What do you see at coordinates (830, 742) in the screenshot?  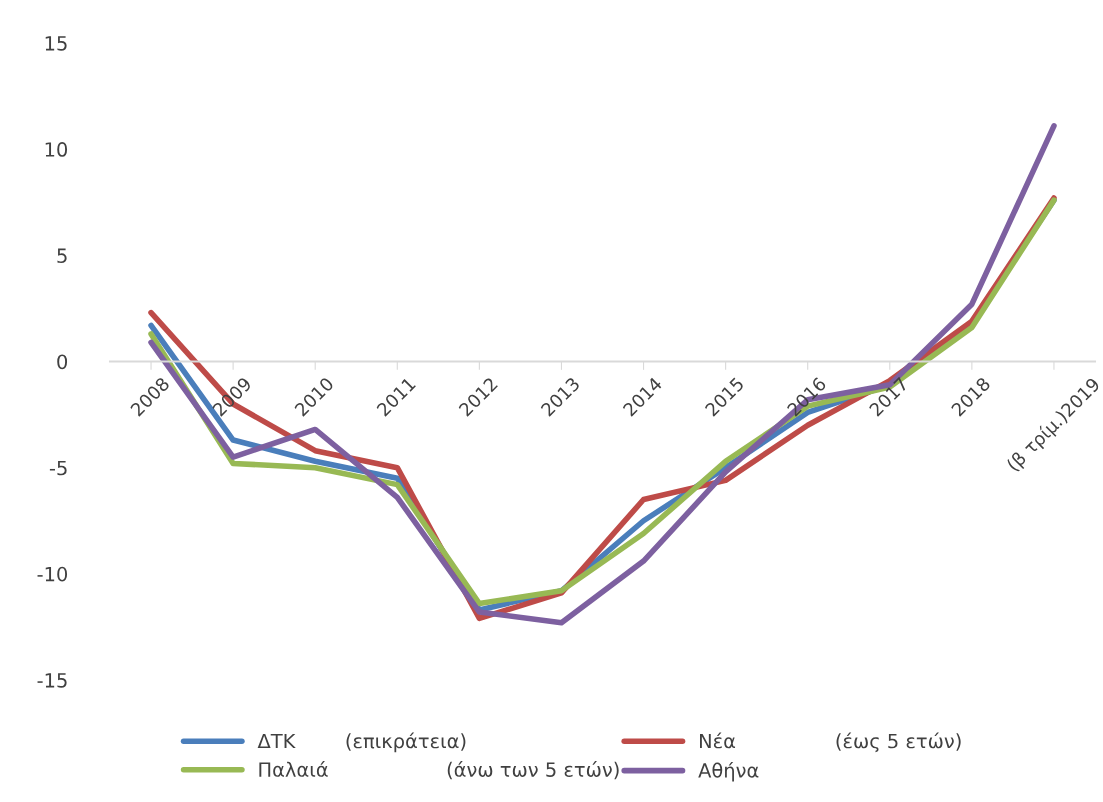 I see `legend-label: Νέα (έως 5 ετών)` at bounding box center [830, 742].